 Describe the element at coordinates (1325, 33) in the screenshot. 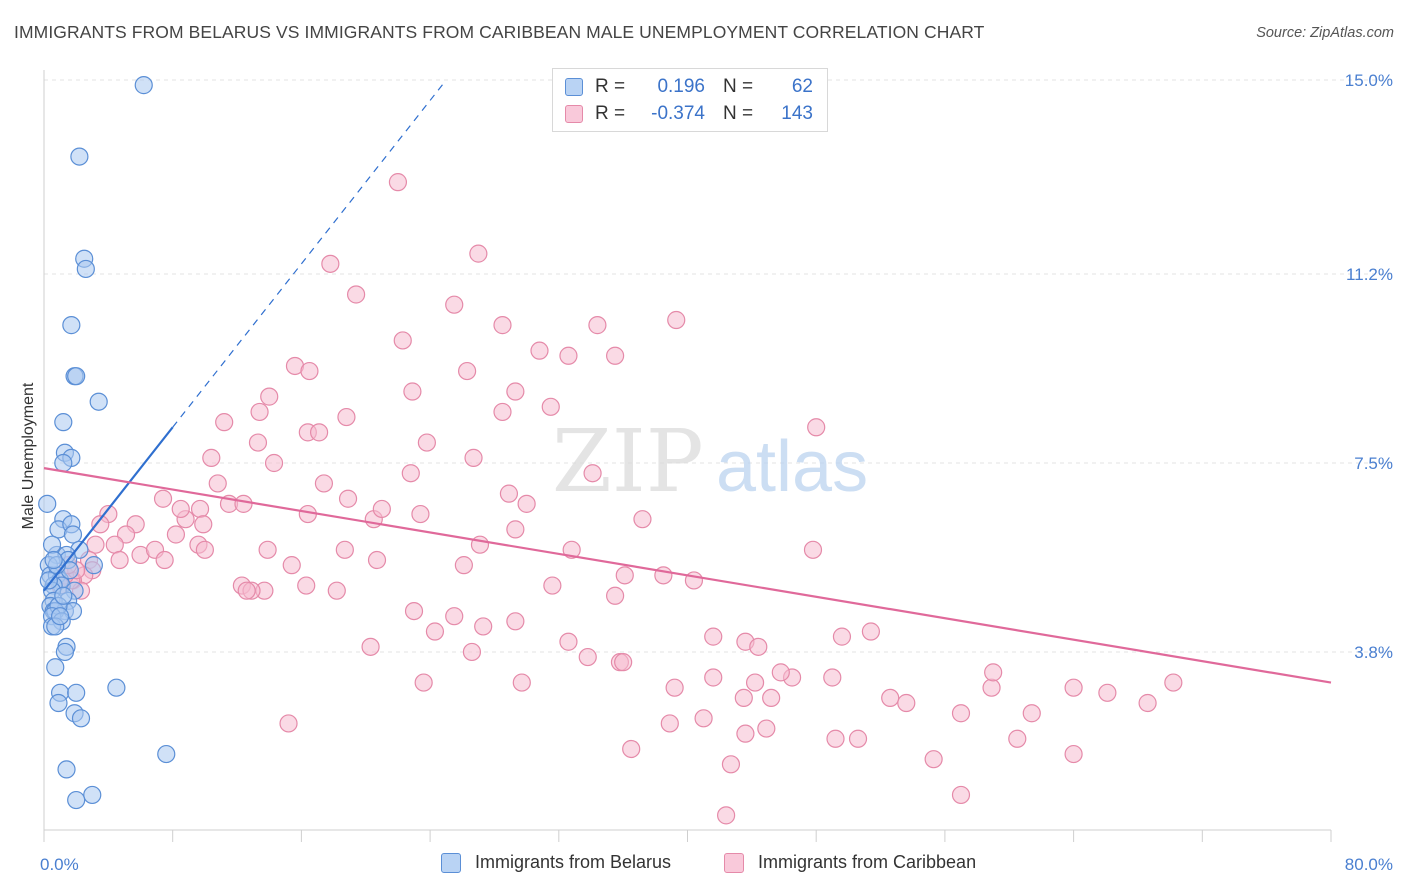

I see `source-label: Source: ZipAtlas.com` at that location.